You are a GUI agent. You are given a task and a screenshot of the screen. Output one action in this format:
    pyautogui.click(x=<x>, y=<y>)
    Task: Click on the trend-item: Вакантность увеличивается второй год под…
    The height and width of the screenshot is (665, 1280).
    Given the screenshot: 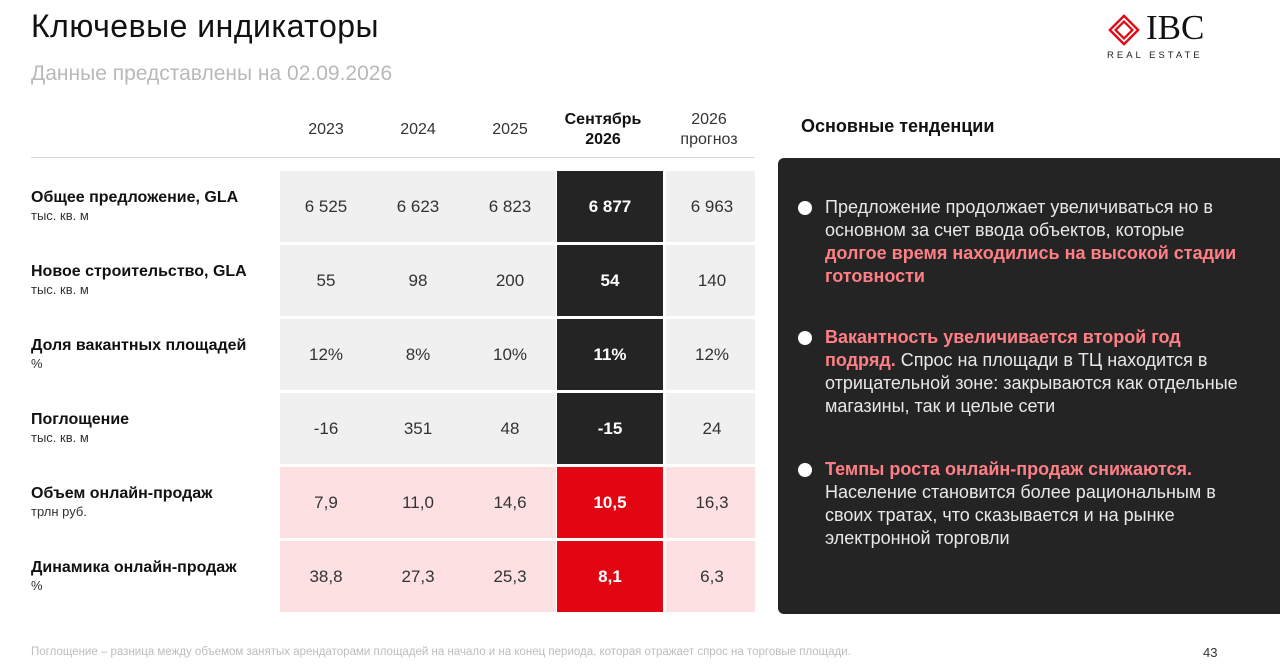 What is the action you would take?
    pyautogui.click(x=1035, y=372)
    